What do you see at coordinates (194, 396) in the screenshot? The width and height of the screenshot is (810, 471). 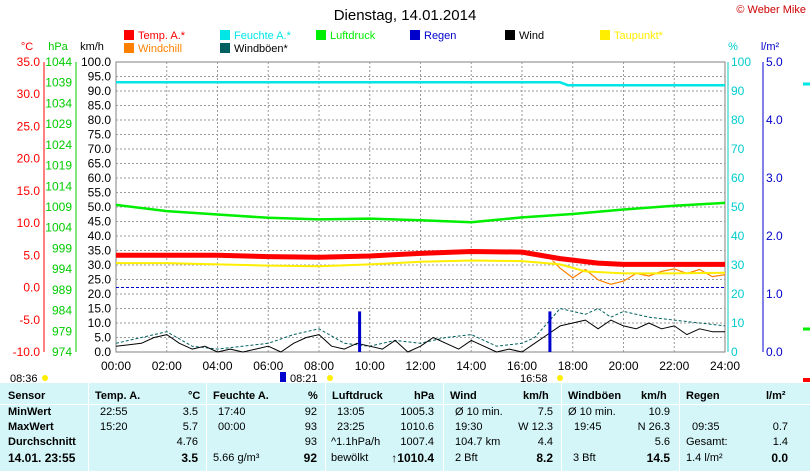 I see `header-temp-unit: °C` at bounding box center [194, 396].